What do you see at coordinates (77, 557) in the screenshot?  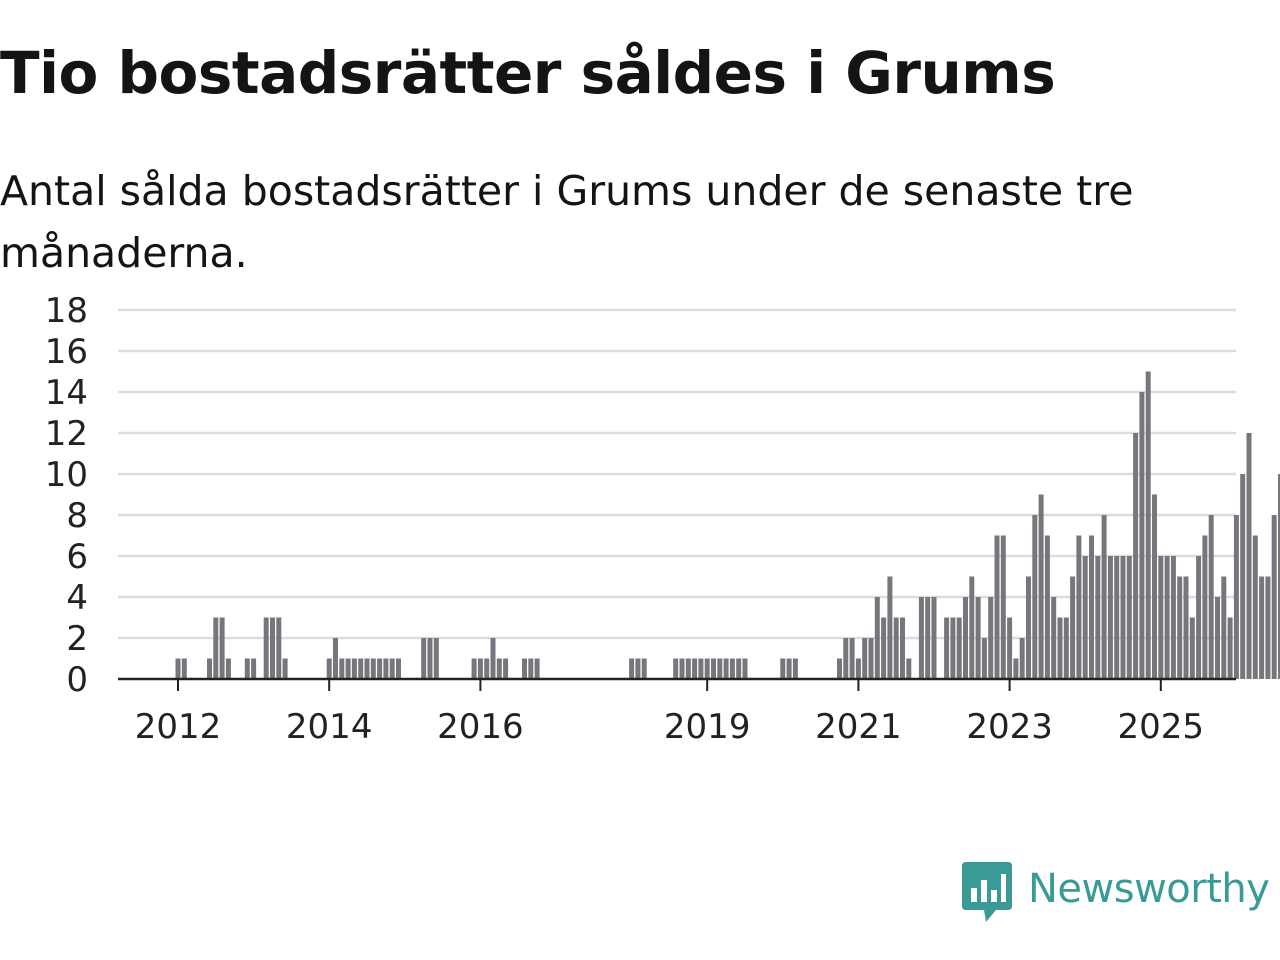 I see `y-tick-label: 6` at bounding box center [77, 557].